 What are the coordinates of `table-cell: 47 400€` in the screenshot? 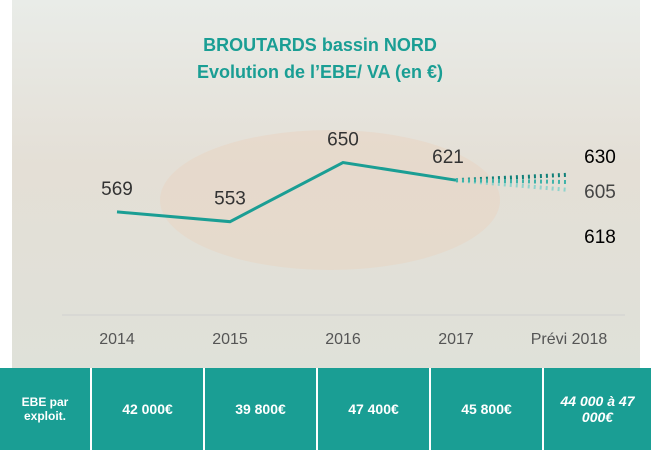 It's located at (374, 409).